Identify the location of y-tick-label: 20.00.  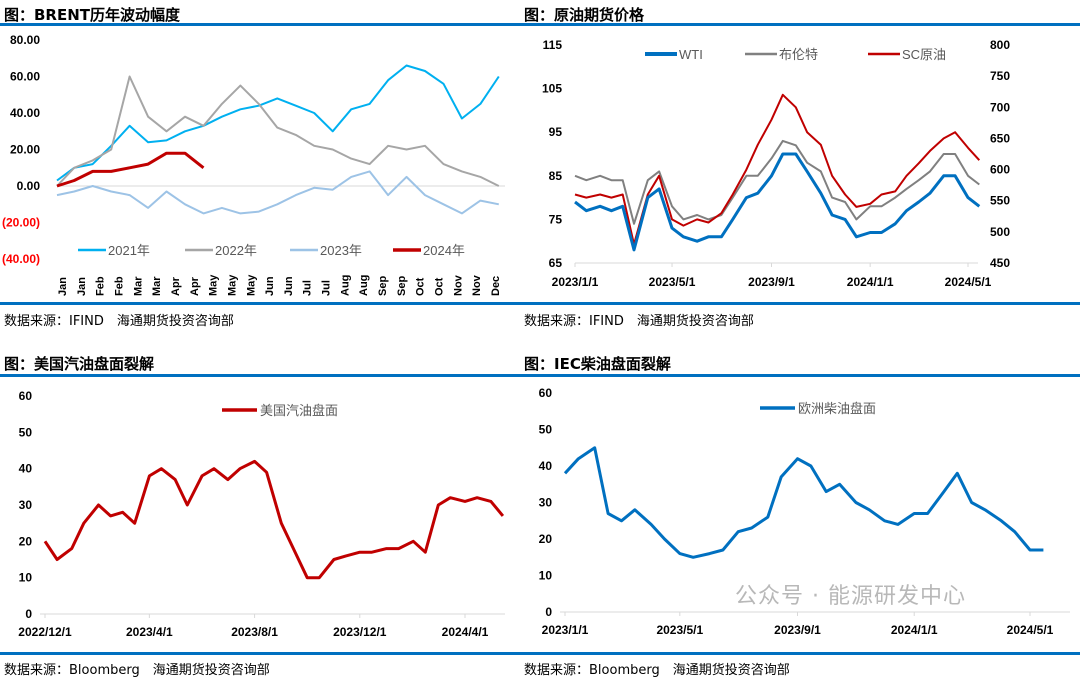
(25, 150).